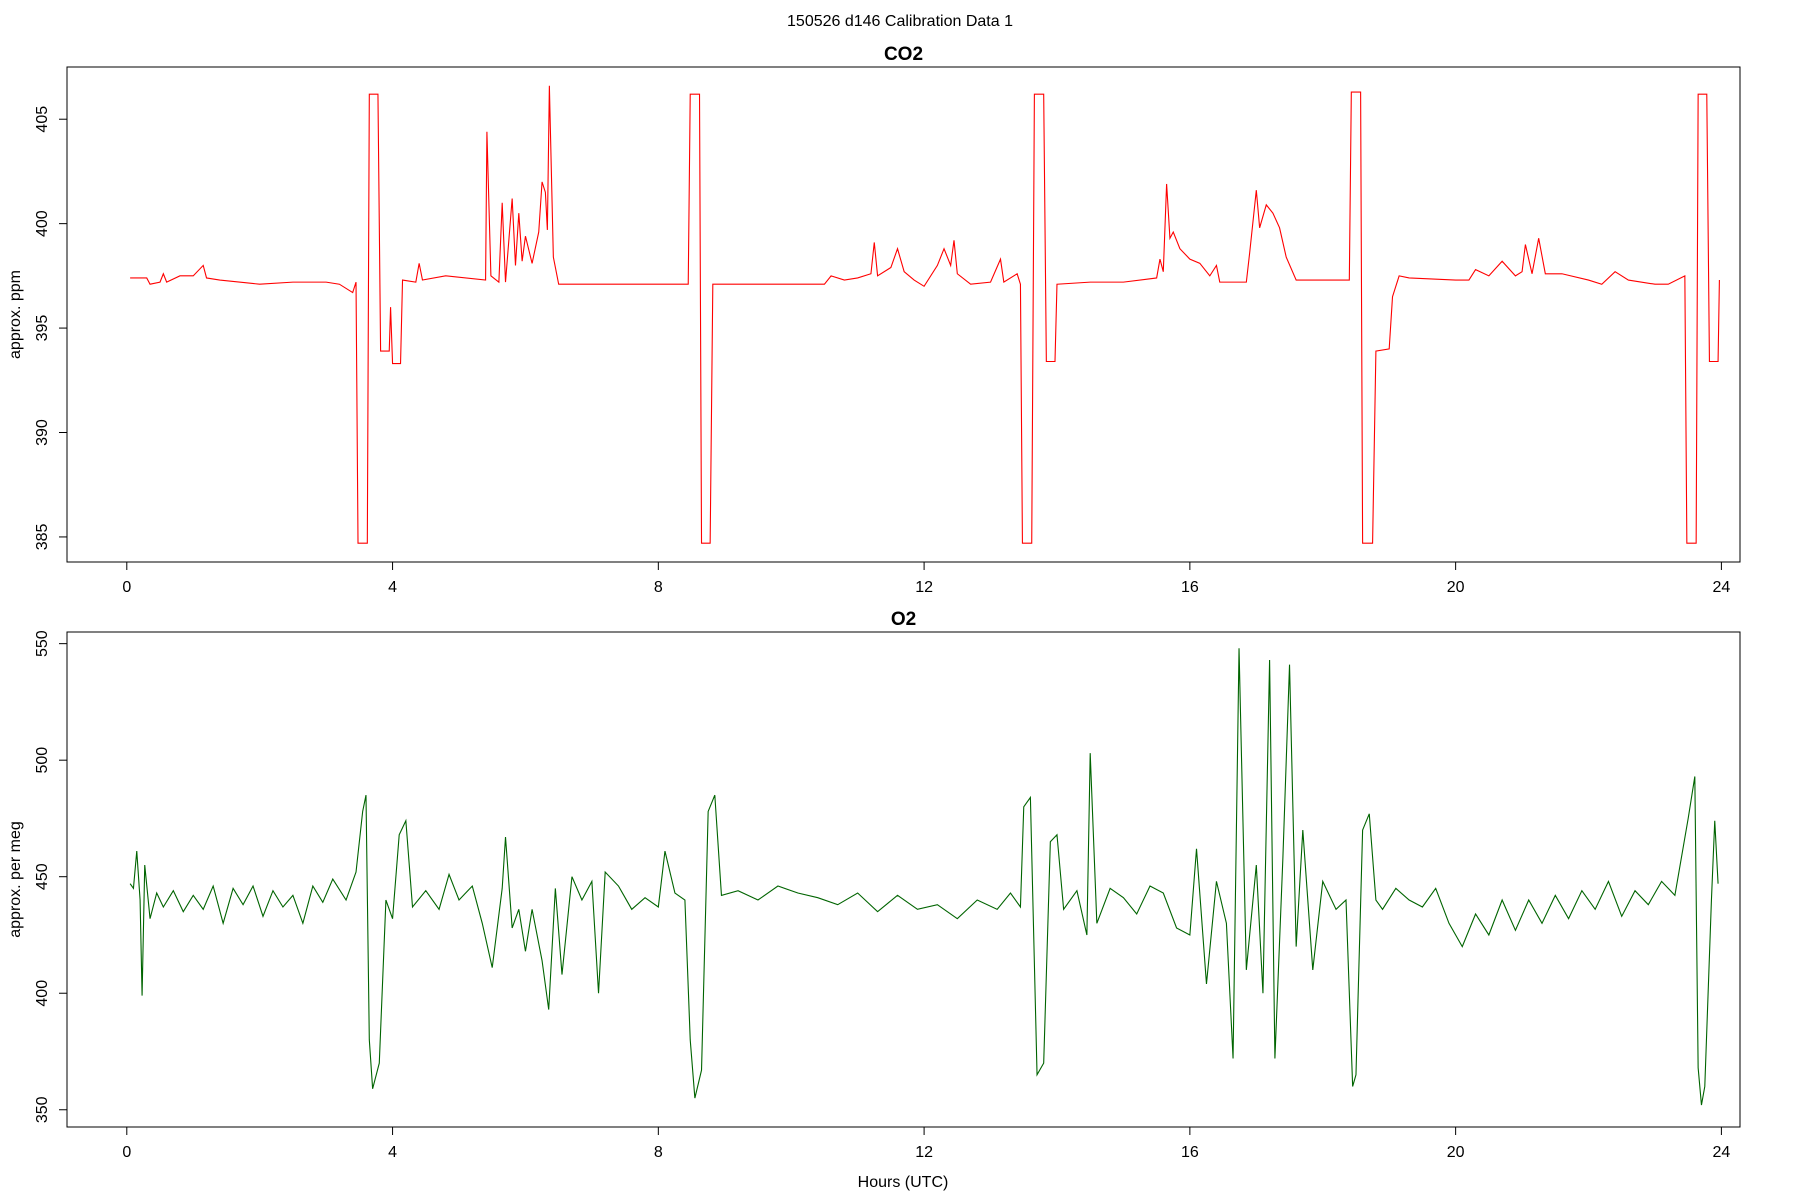  Describe the element at coordinates (42, 876) in the screenshot. I see `y-tick-label: 450` at that location.